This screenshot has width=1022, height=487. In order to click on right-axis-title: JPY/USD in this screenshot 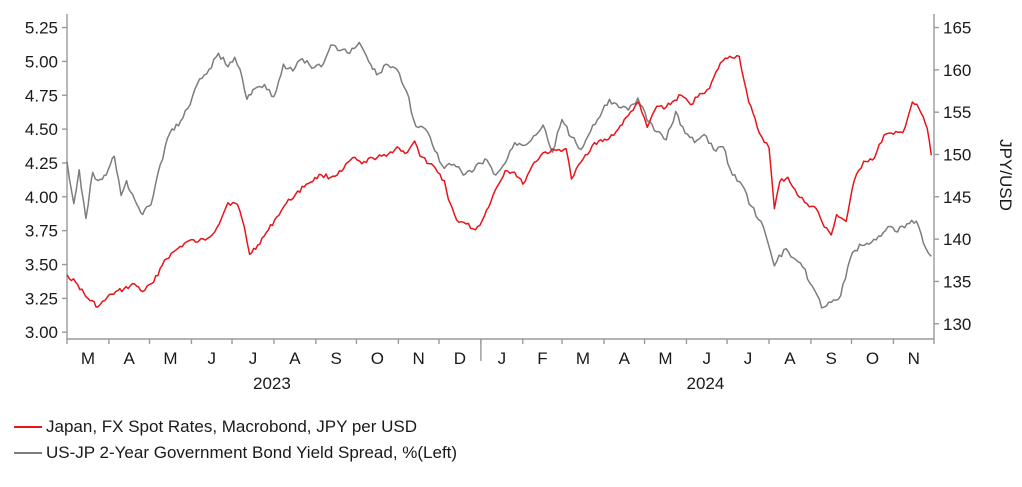, I will do `click(1005, 175)`.